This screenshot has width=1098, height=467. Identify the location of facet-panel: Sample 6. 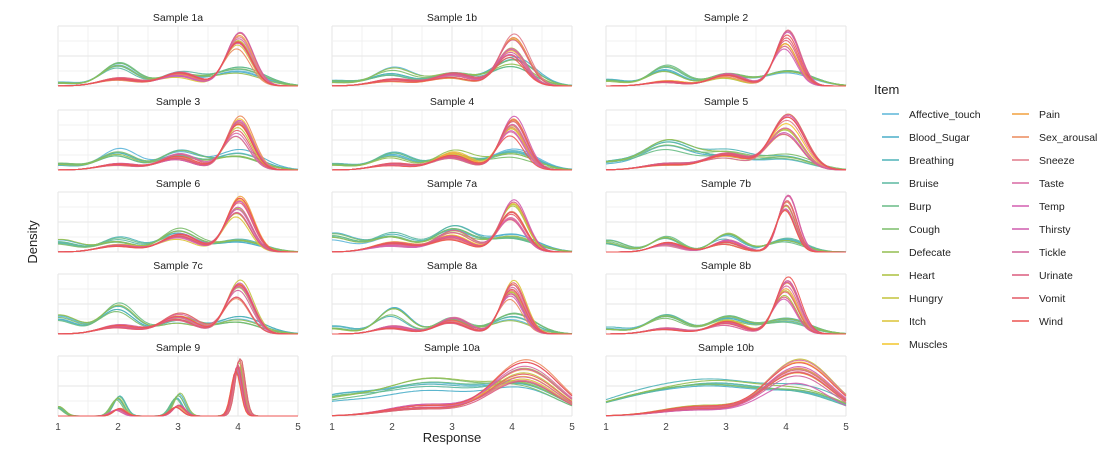
(178, 215).